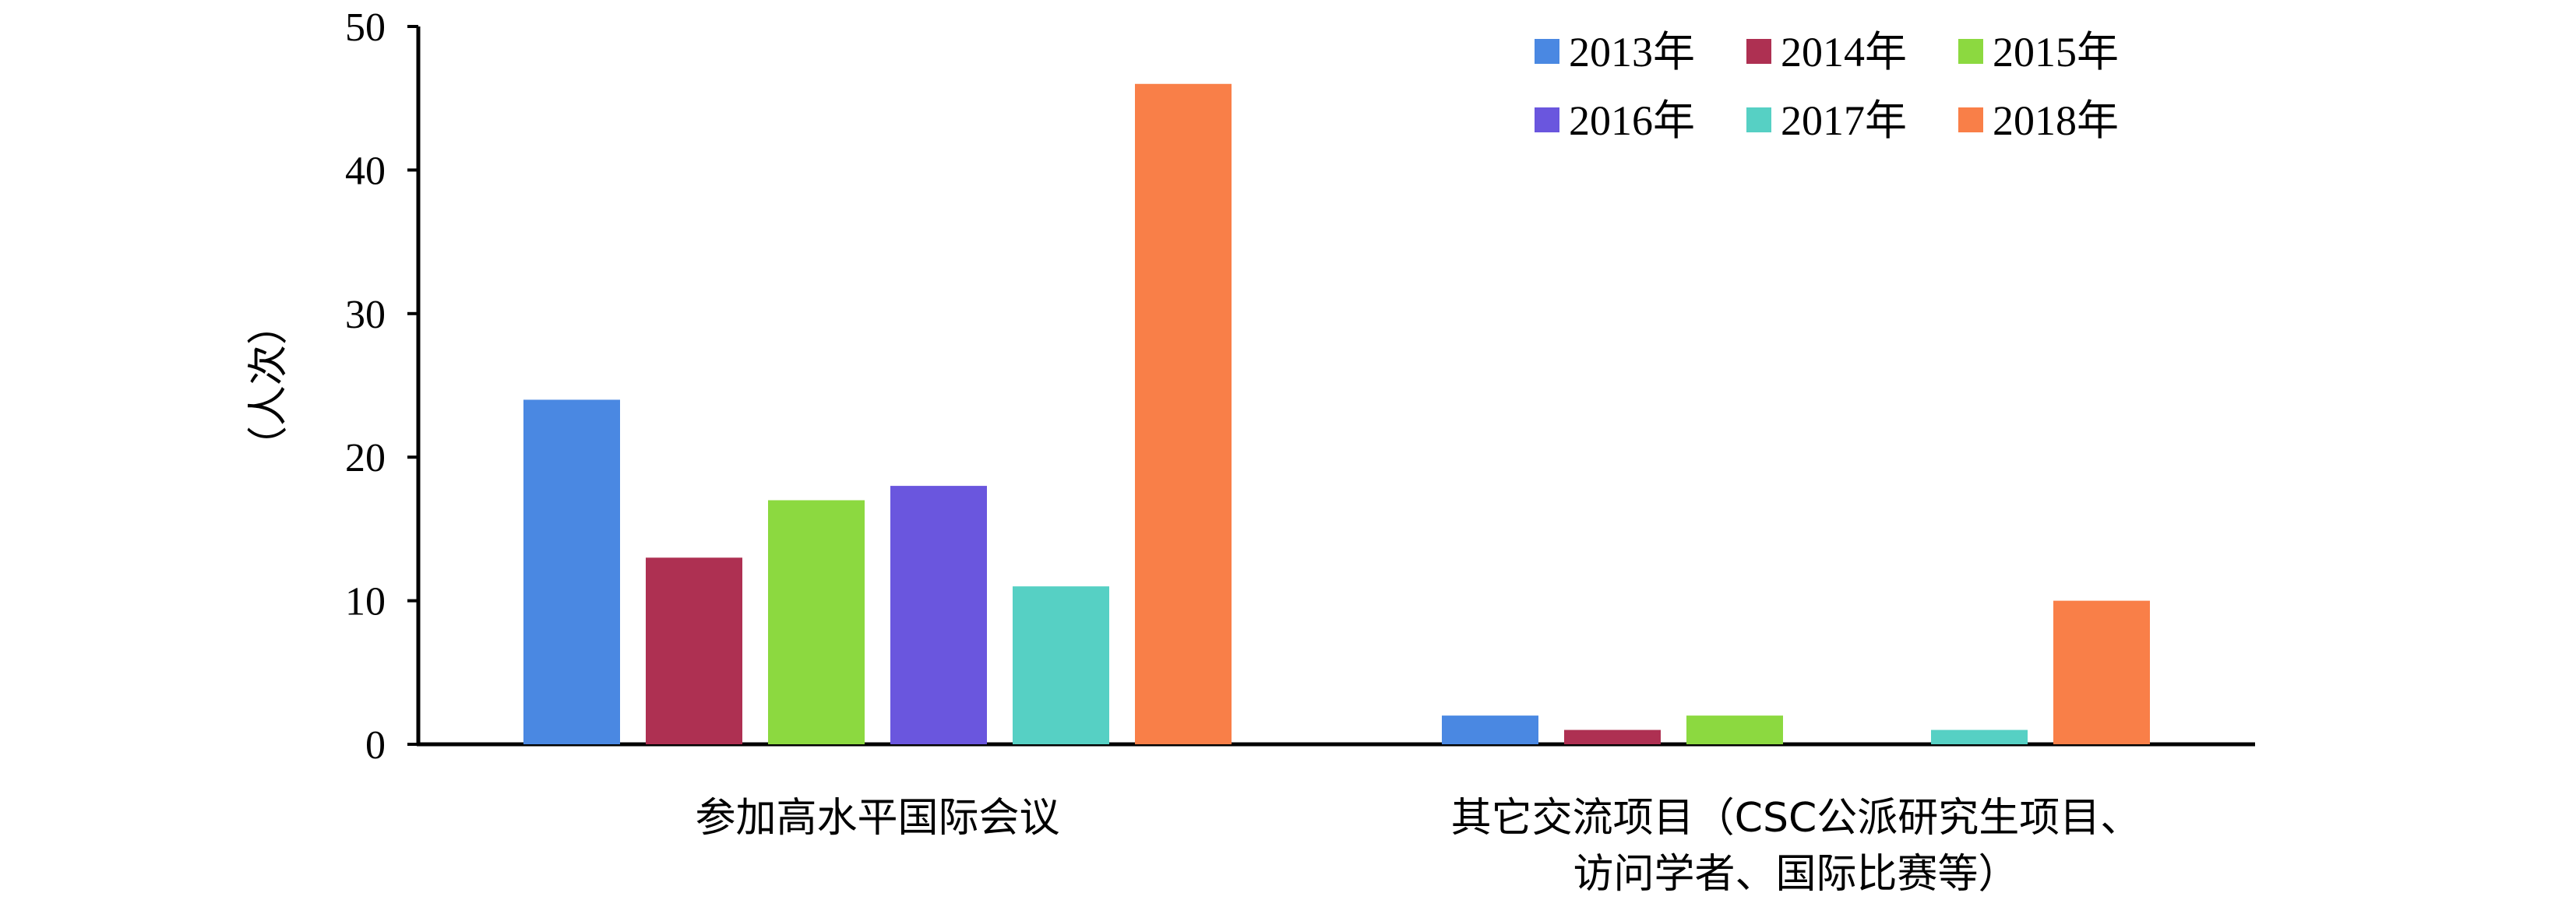 The width and height of the screenshot is (2576, 907). What do you see at coordinates (269, 385) in the screenshot?
I see `y-axis-label: （人次）` at bounding box center [269, 385].